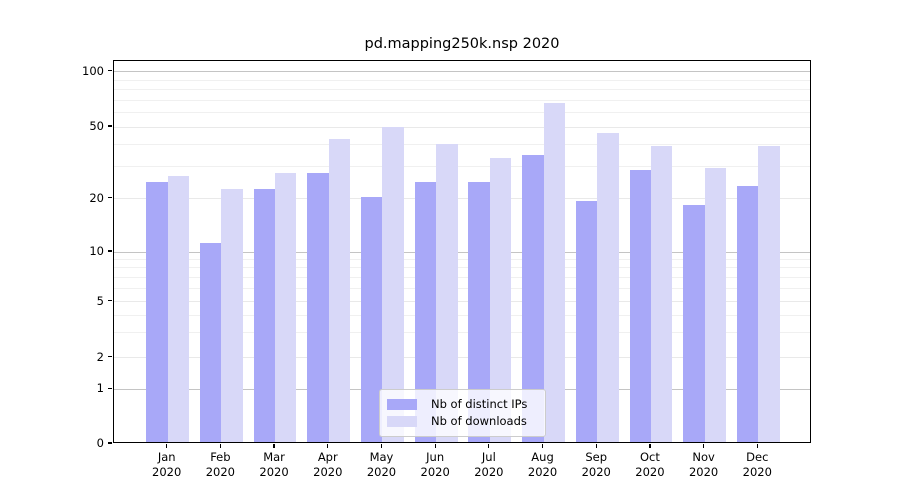  I want to click on legend-label-distinct-ips: Nb of distinct IPs, so click(479, 403).